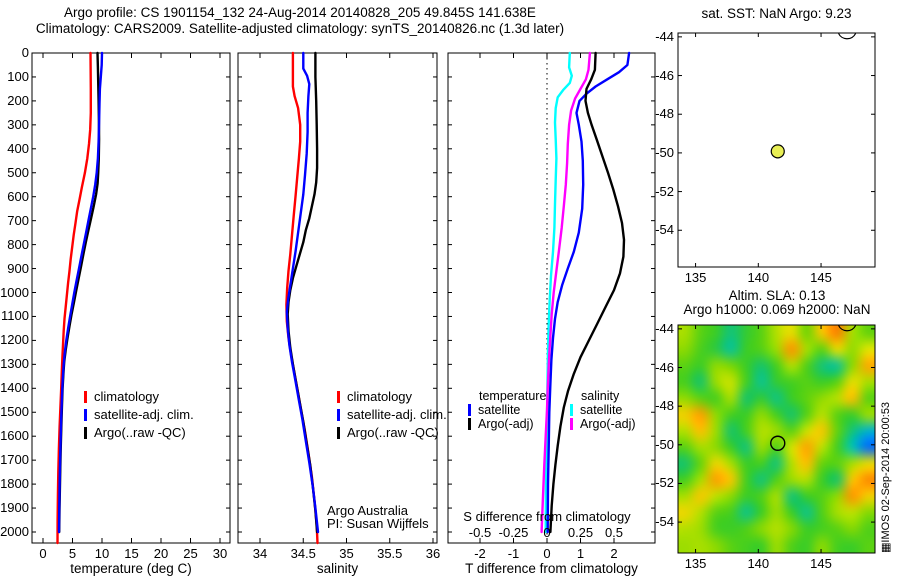 This screenshot has height=580, width=900. What do you see at coordinates (14, 292) in the screenshot?
I see `depth-tick-label: 1000` at bounding box center [14, 292].